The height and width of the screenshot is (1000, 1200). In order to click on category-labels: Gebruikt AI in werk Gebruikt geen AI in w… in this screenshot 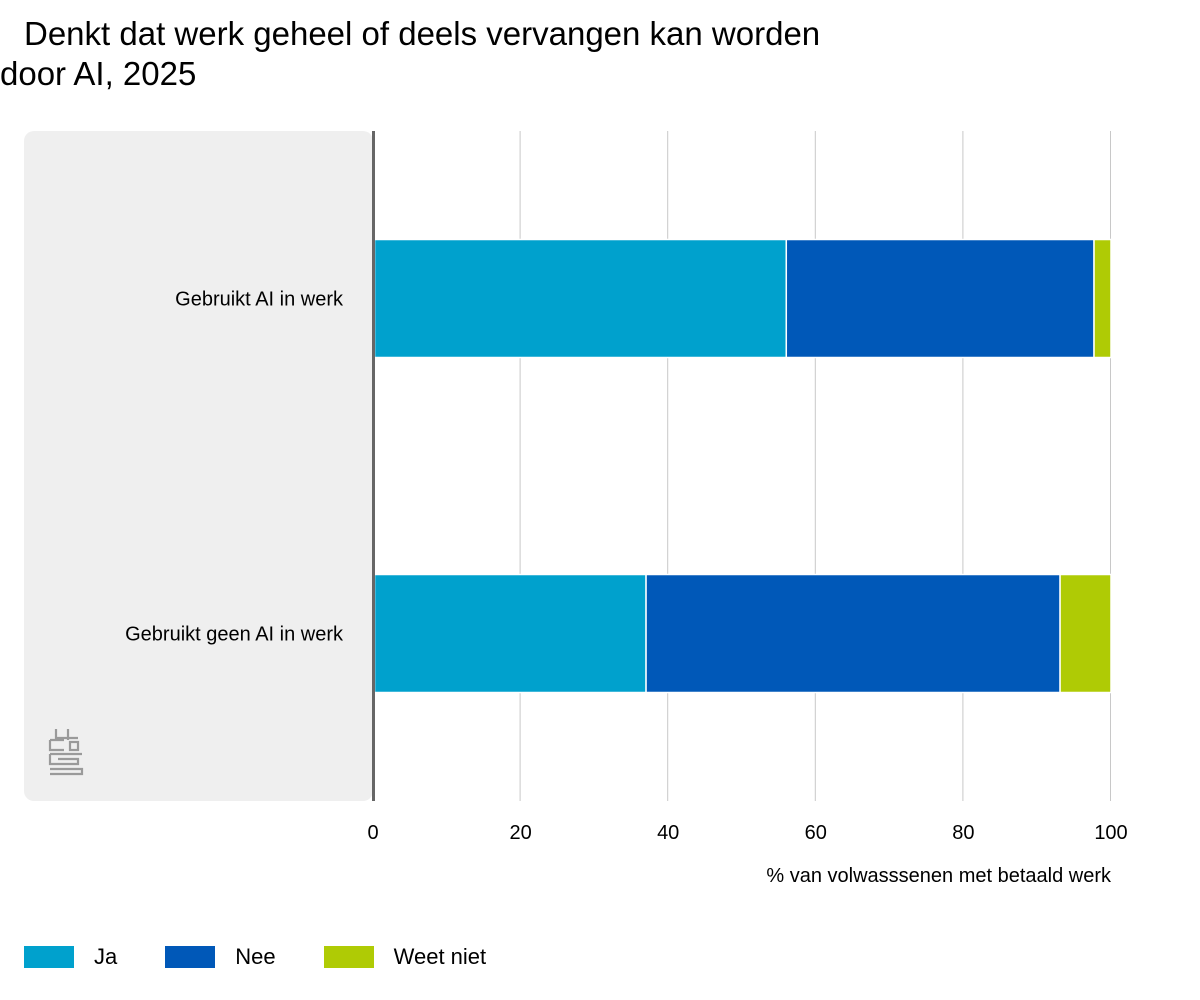, I will do `click(234, 467)`.